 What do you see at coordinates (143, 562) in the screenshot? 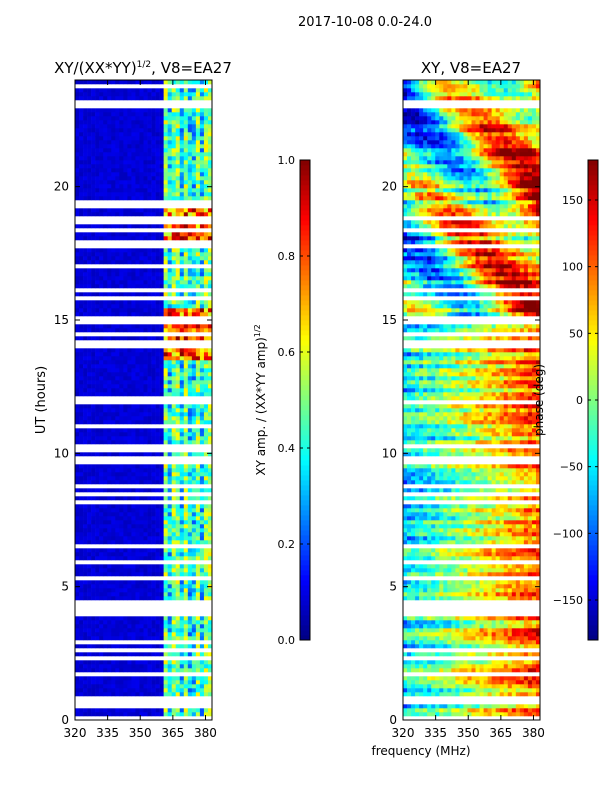
I see `amp-flag-gap` at bounding box center [143, 562].